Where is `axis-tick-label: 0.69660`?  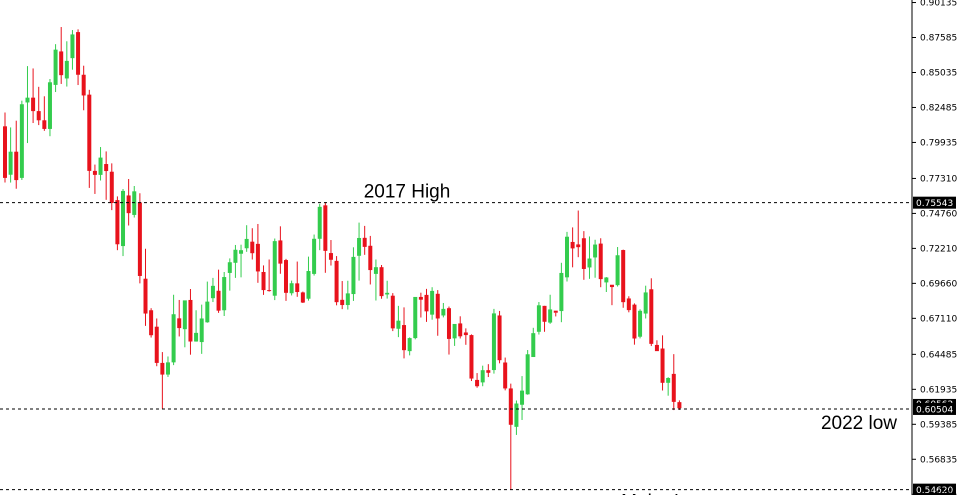
axis-tick-label: 0.69660 is located at coordinates (938, 284).